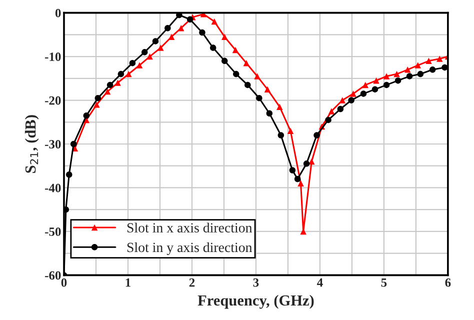 The width and height of the screenshot is (474, 320). Describe the element at coordinates (53, 100) in the screenshot. I see `y-tick-label: -20` at that location.